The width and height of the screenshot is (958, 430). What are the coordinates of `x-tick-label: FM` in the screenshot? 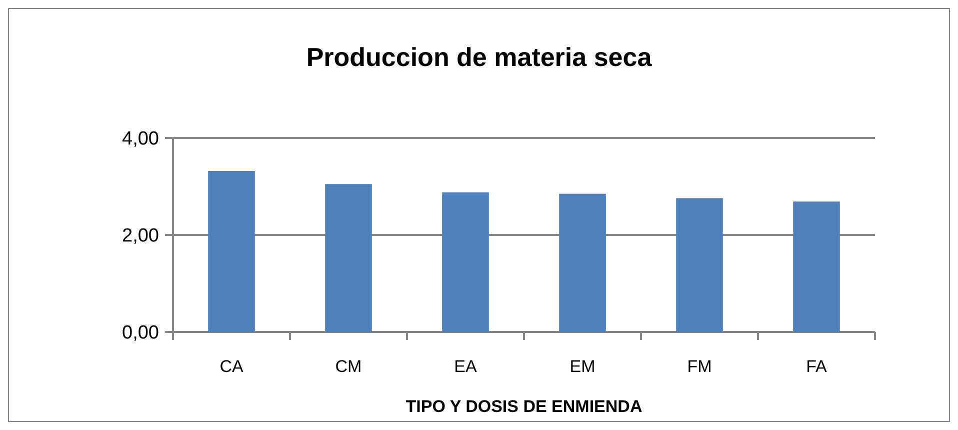 It's located at (699, 366).